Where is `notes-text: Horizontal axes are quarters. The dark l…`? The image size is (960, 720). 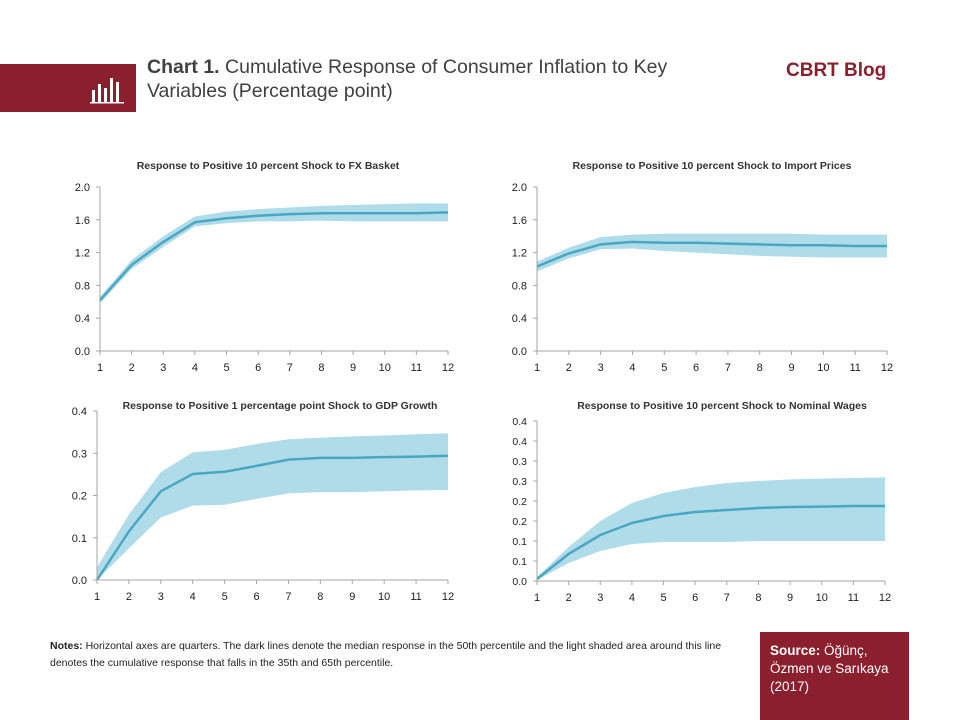 notes-text: Horizontal axes are quarters. The dark l… is located at coordinates (386, 654).